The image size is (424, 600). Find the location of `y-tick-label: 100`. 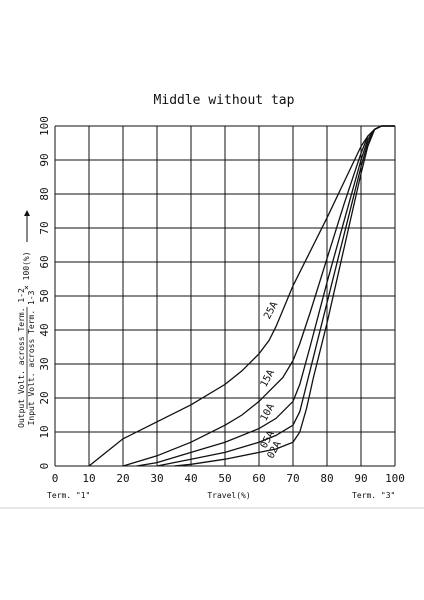

y-tick-label: 100 is located at coordinates (44, 126).